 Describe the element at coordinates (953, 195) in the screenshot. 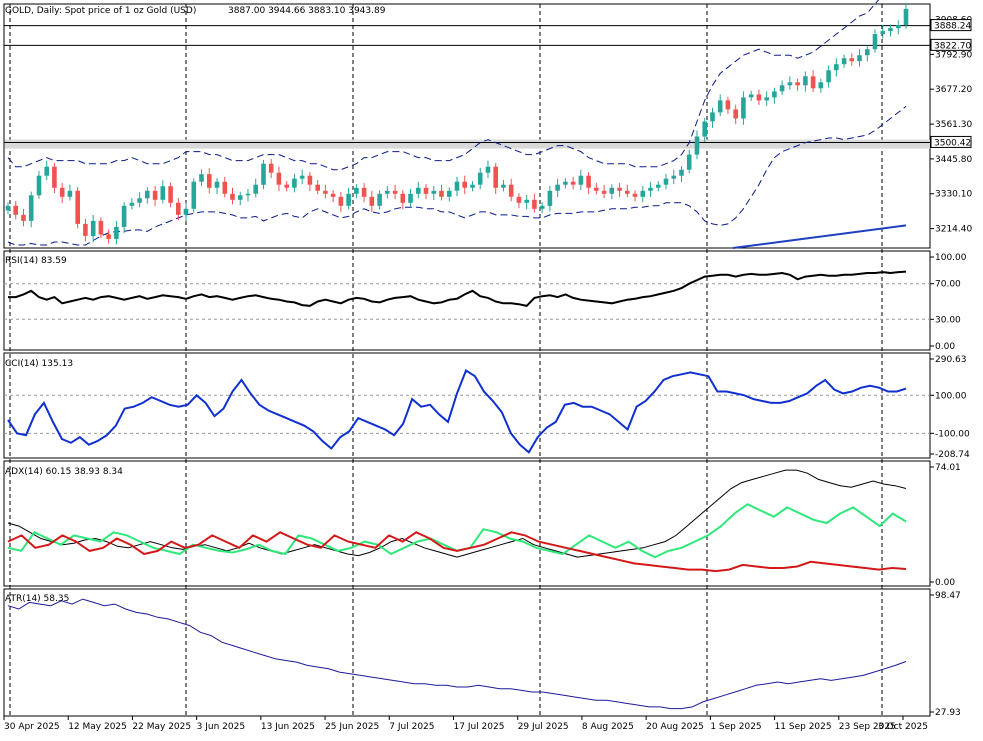

I see `price-axis-label: 3330.10` at that location.